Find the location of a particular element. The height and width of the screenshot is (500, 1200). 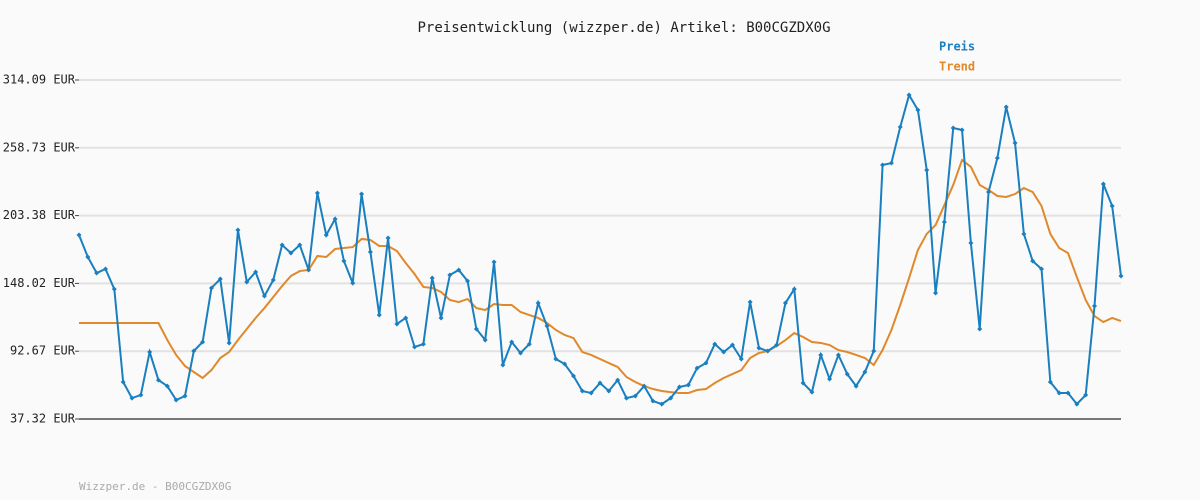

y-tick-label: 37.32 EUR is located at coordinates (43, 419).